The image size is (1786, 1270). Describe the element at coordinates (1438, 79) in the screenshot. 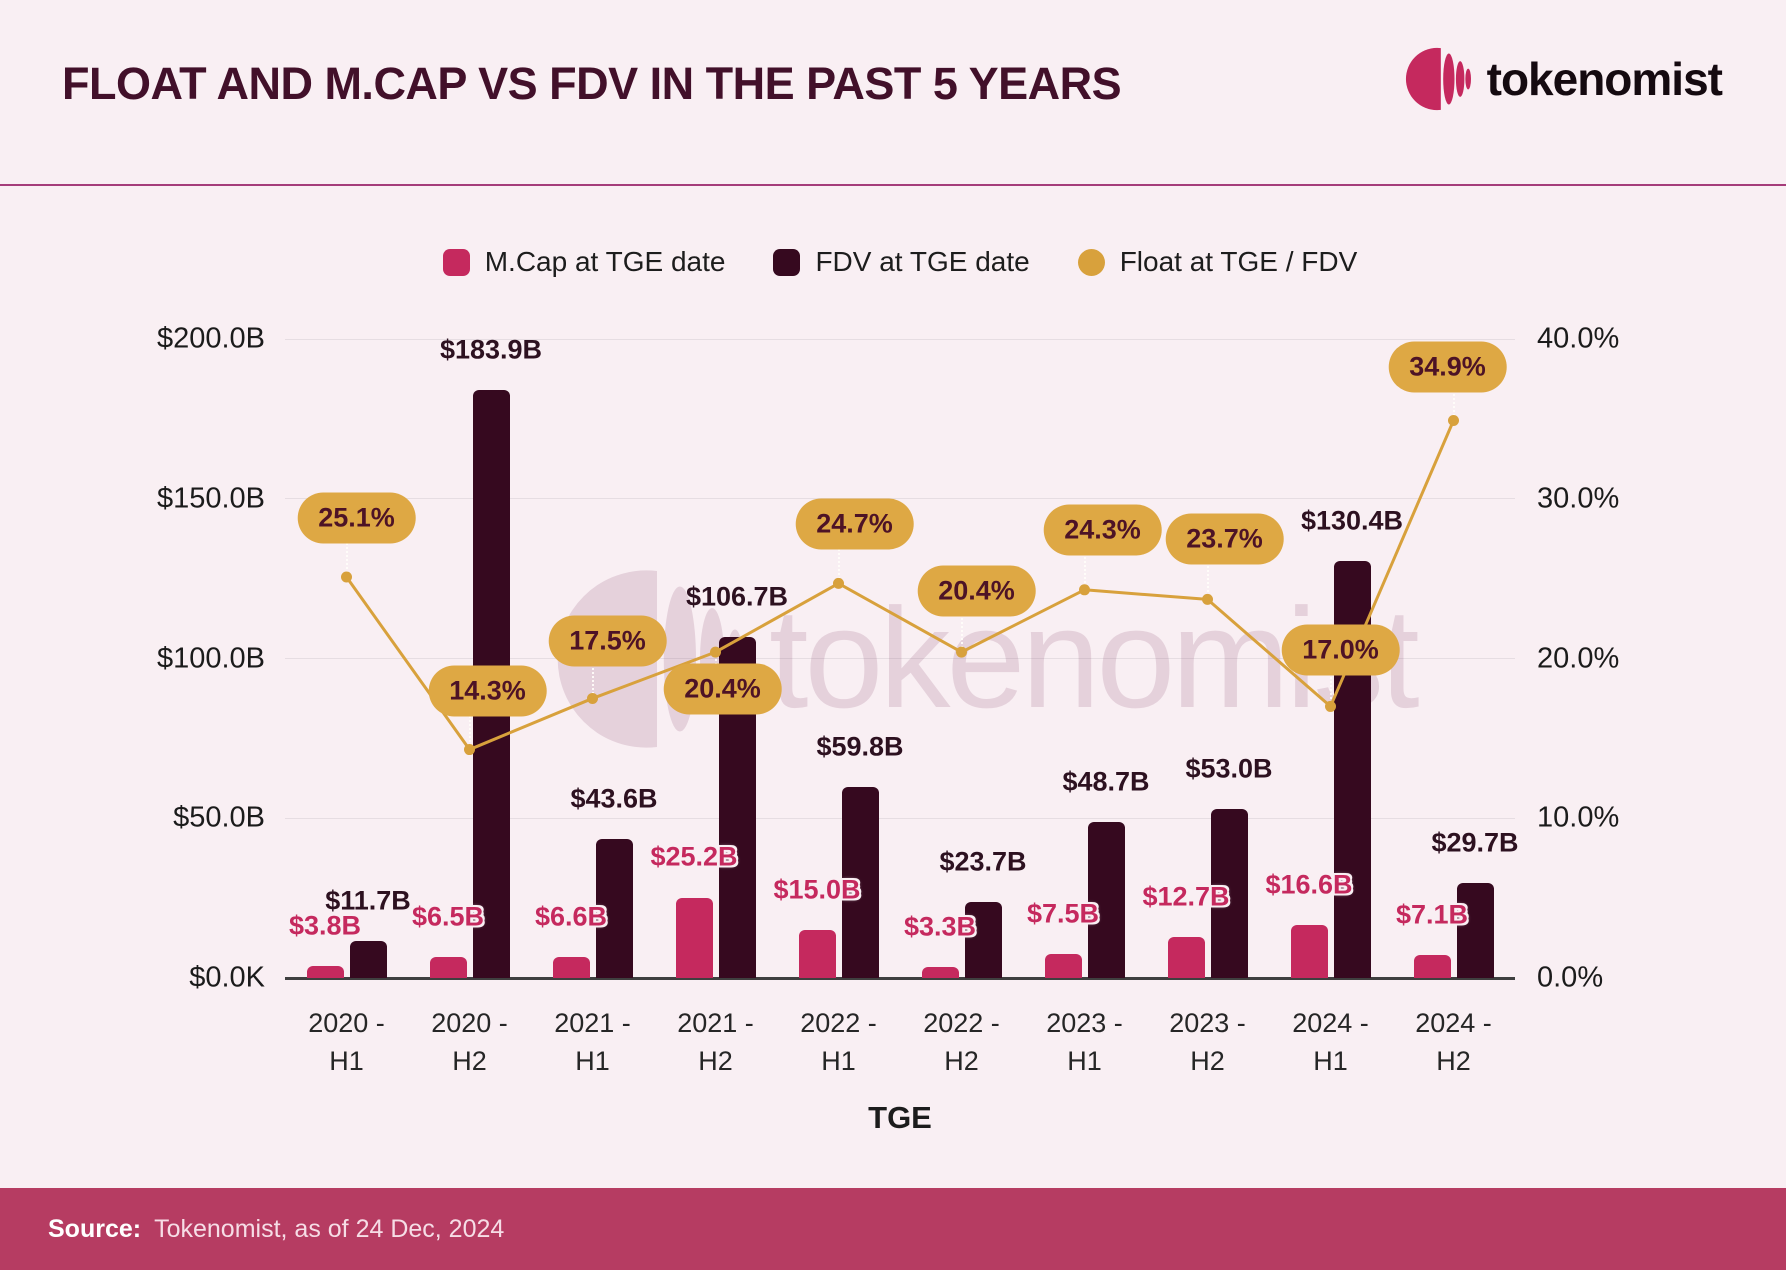

I see `tokenomist-logo-icon` at that location.